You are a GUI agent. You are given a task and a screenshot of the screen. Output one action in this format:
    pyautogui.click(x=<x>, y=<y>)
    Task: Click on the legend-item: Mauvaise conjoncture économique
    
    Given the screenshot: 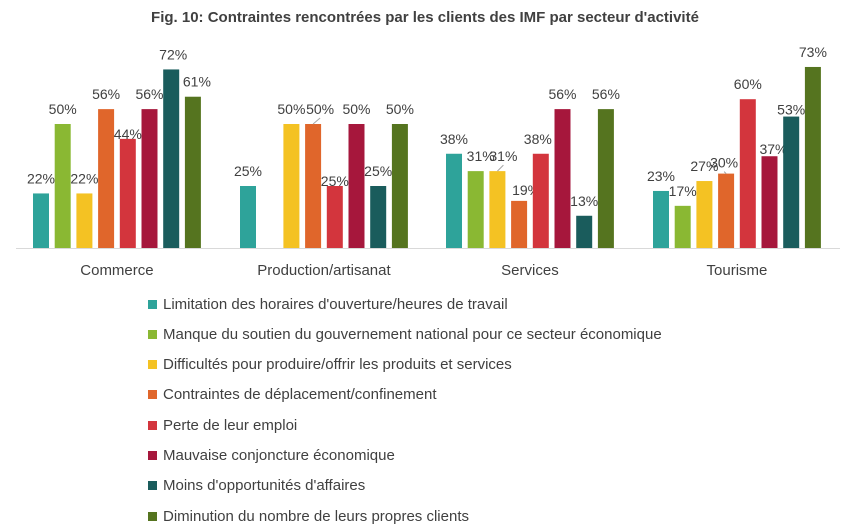 What is the action you would take?
    pyautogui.click(x=271, y=456)
    